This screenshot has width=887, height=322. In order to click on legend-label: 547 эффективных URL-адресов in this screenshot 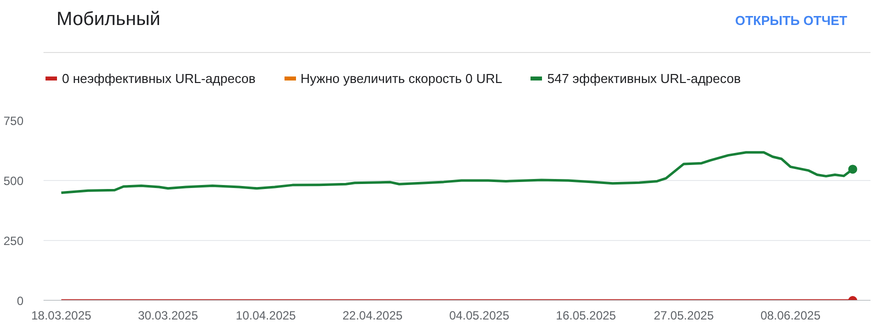, I will do `click(644, 78)`.